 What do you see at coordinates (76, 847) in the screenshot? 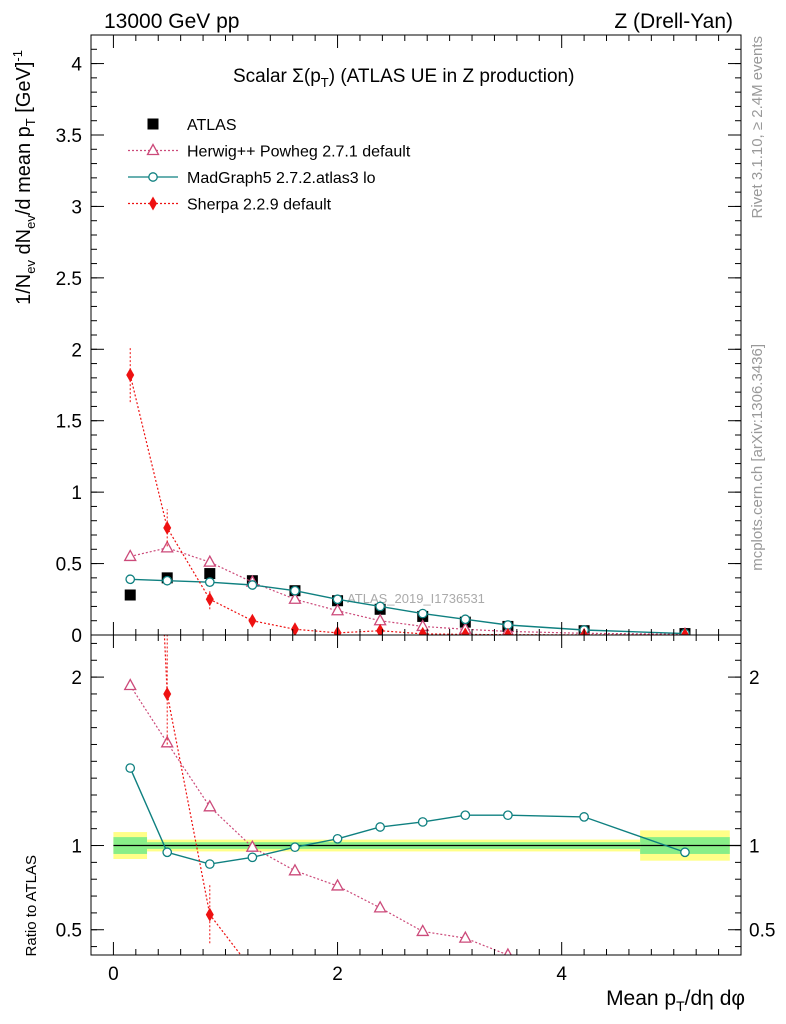
I see `ratio-y-tick-label: 1` at bounding box center [76, 847].